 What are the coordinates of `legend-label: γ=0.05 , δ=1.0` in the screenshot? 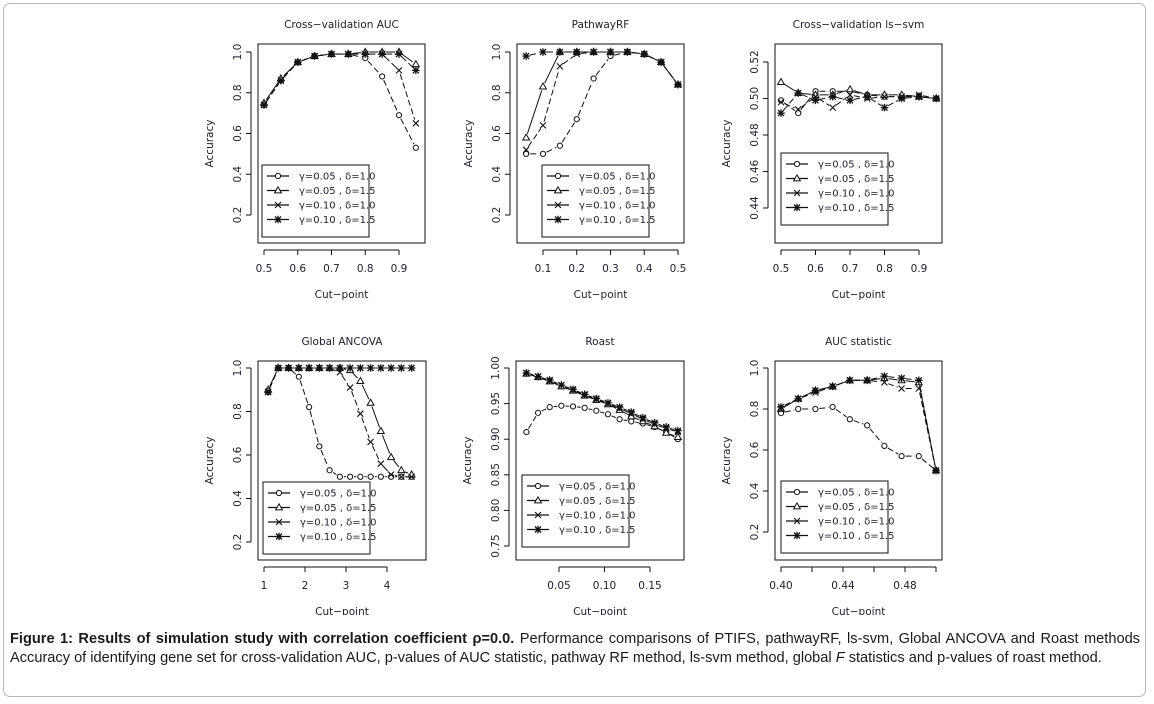 It's located at (617, 177).